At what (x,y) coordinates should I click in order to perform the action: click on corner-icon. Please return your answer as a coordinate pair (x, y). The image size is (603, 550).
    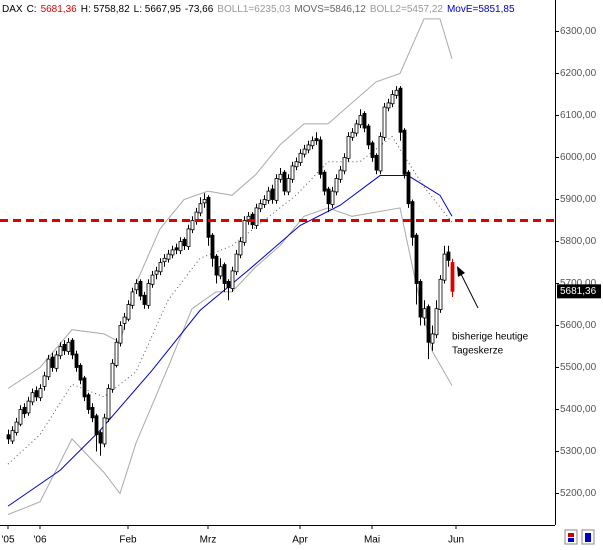
    Looking at the image, I should click on (579, 537).